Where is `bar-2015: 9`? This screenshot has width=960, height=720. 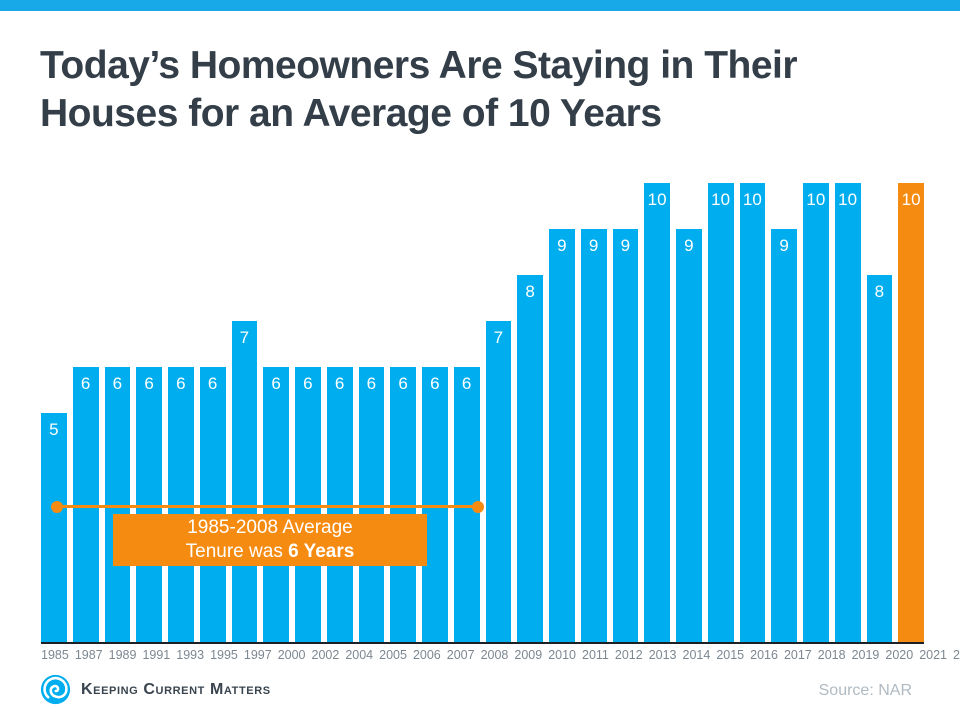
bar-2015: 9 is located at coordinates (689, 435).